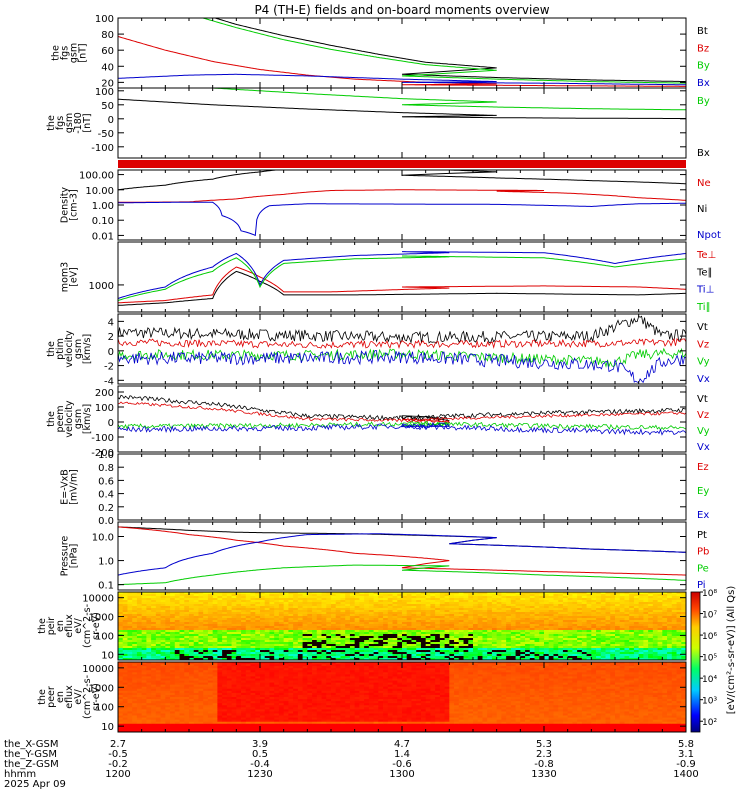  What do you see at coordinates (709, 616) in the screenshot?
I see `colorbar-tick: 10⁷` at bounding box center [709, 616].